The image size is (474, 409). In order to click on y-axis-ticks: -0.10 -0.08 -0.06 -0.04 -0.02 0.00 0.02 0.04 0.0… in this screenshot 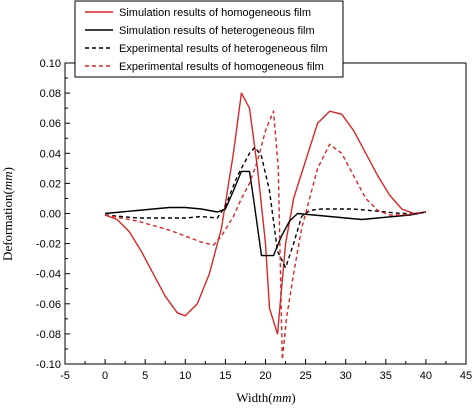, I will do `click(53, 214)`.